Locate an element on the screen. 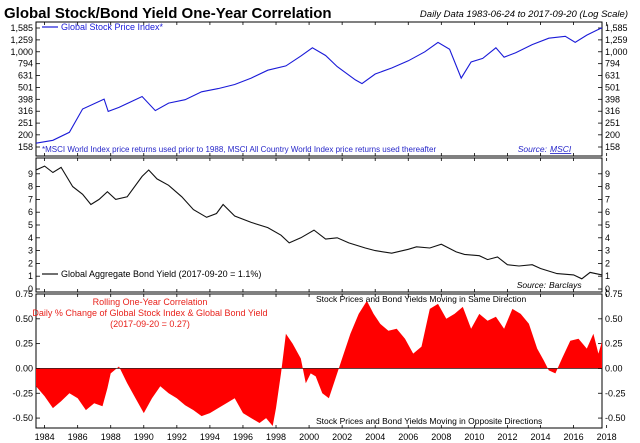 Image resolution: width=640 pixels, height=443 pixels. bond-tick-label-left: 9 is located at coordinates (30, 174).